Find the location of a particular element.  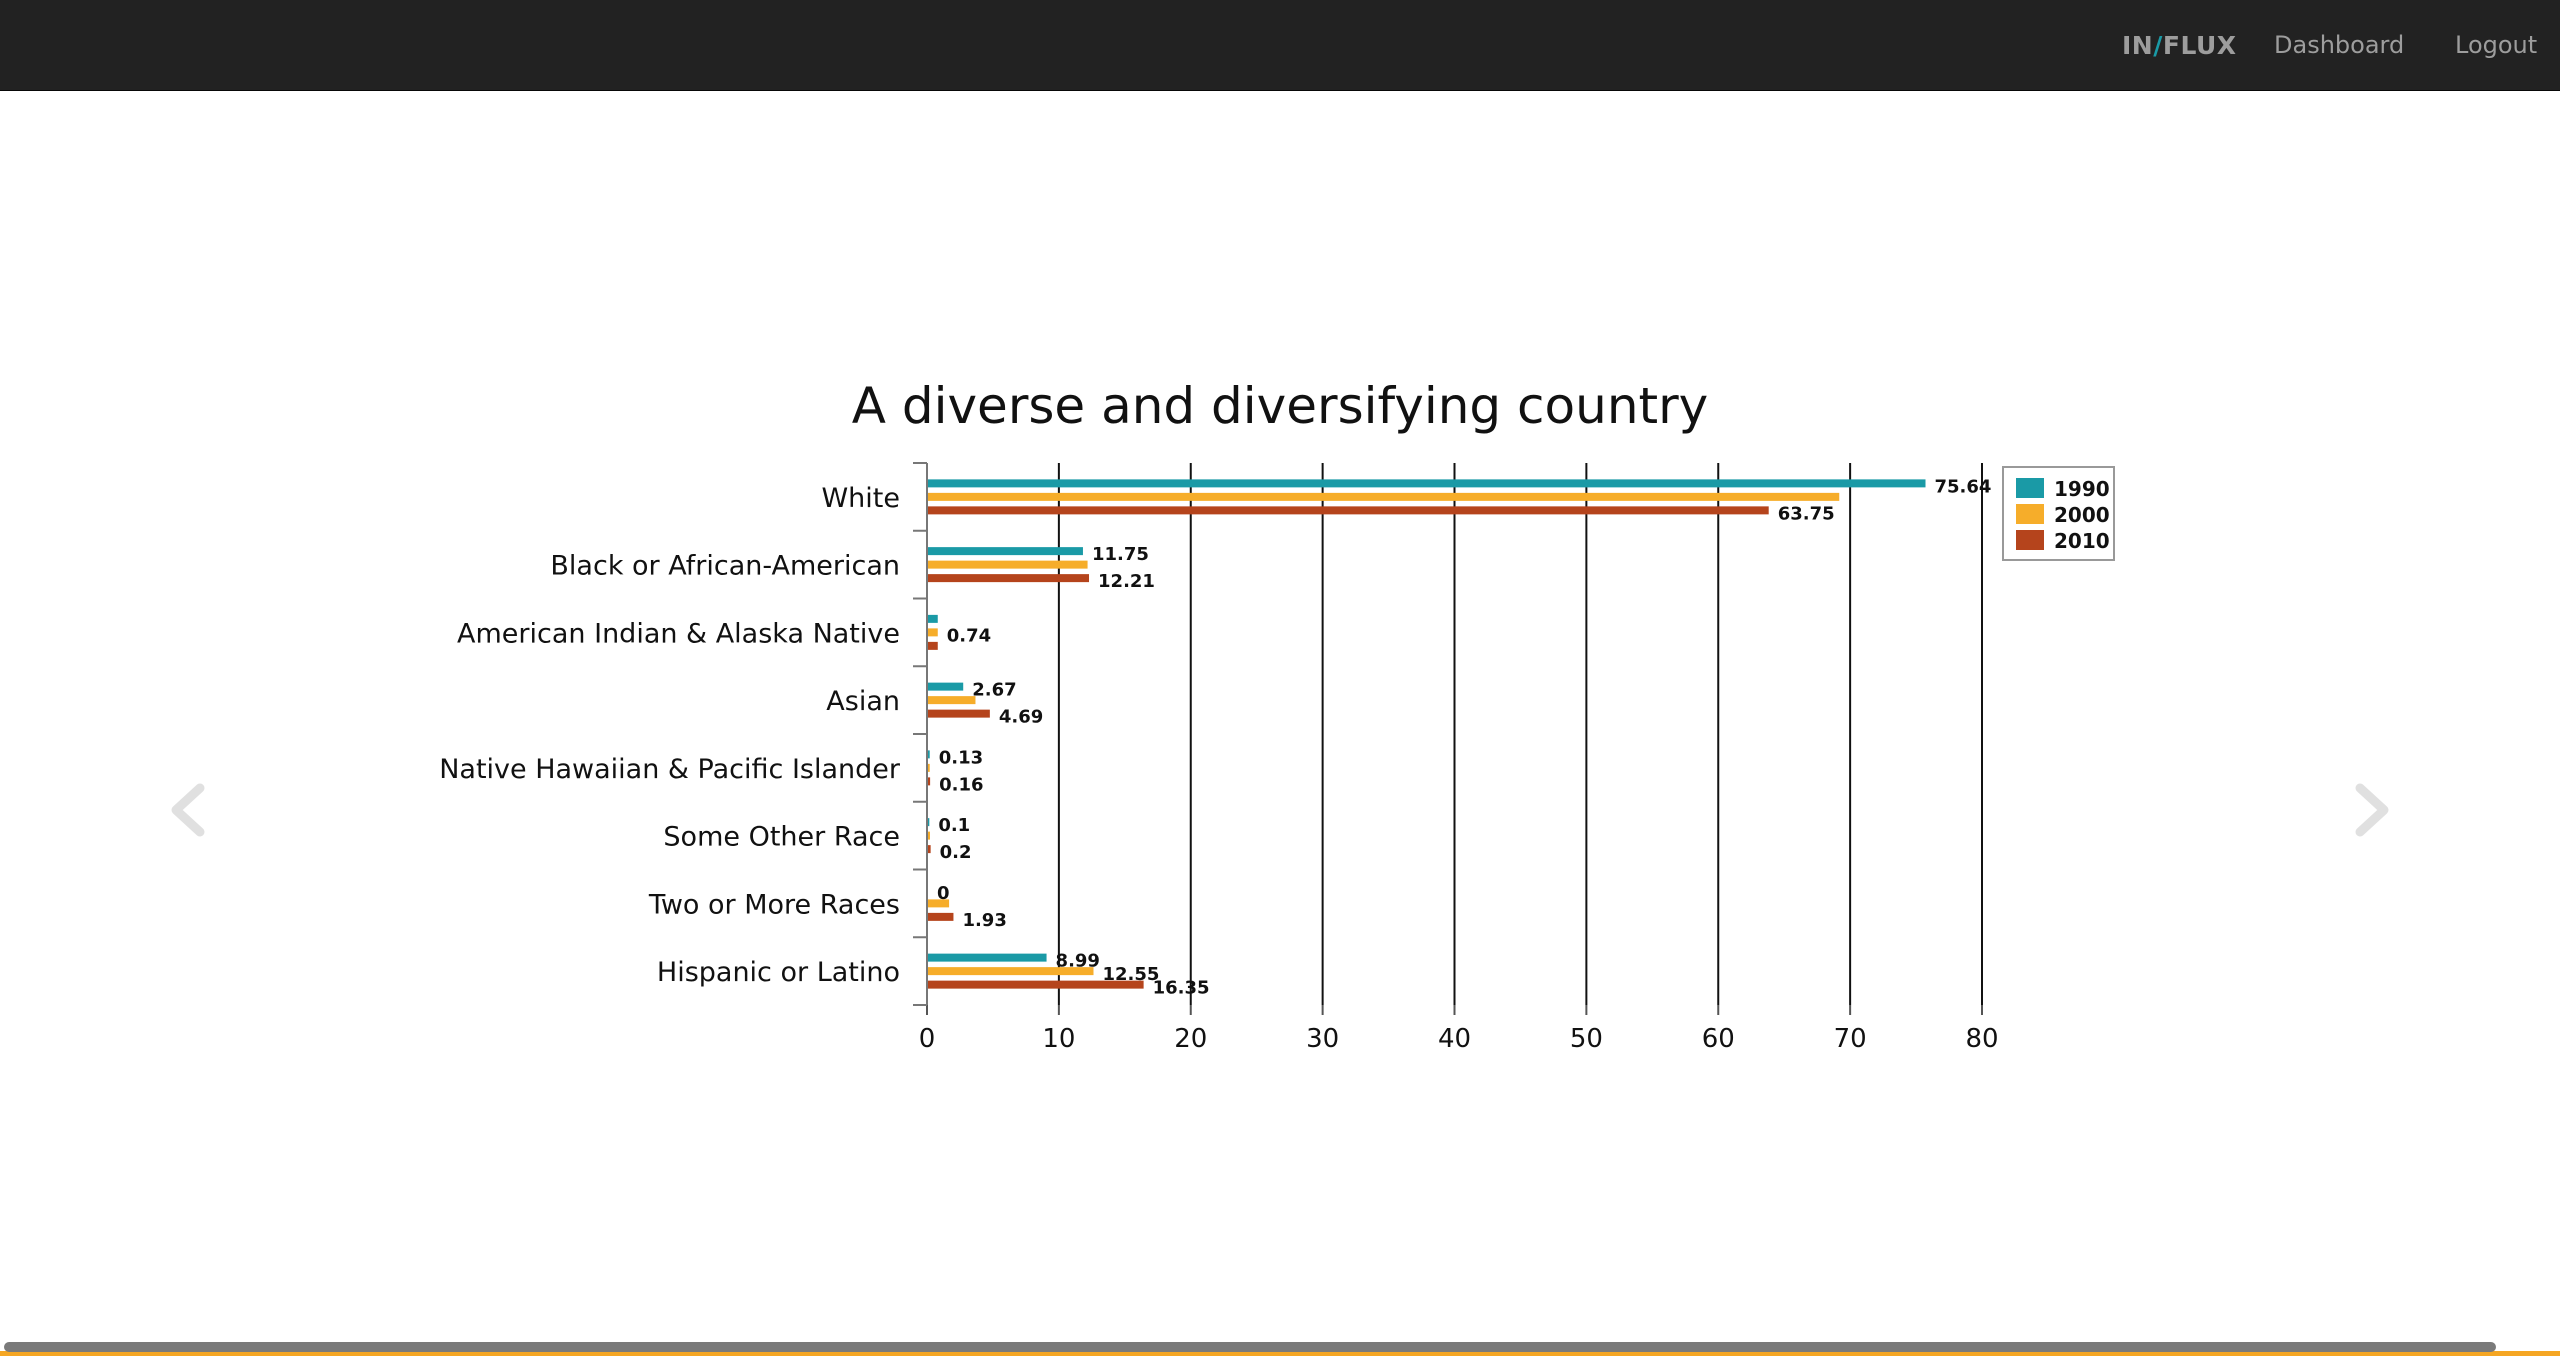

data-label: 0.16 is located at coordinates (961, 784).